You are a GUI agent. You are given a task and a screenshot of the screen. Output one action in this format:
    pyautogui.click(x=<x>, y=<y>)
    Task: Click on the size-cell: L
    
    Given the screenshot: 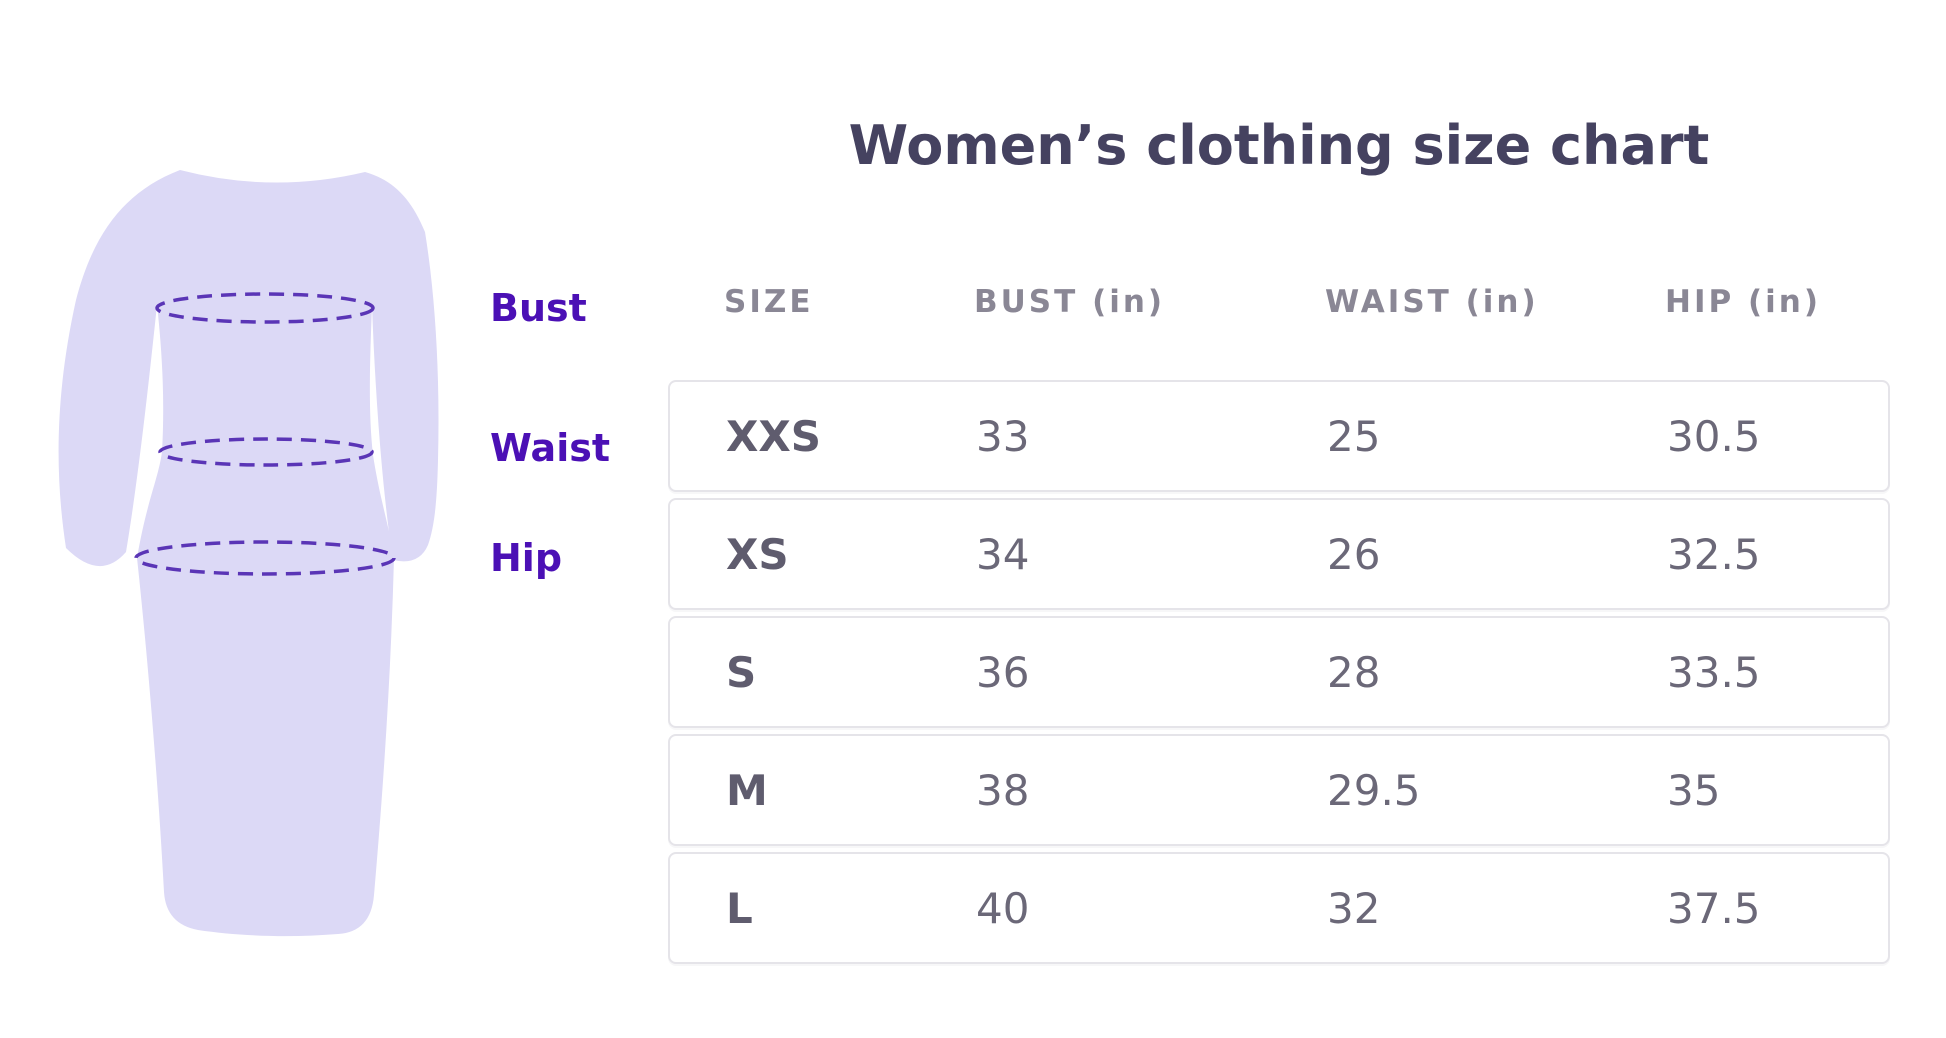 What is the action you would take?
    pyautogui.click(x=739, y=908)
    